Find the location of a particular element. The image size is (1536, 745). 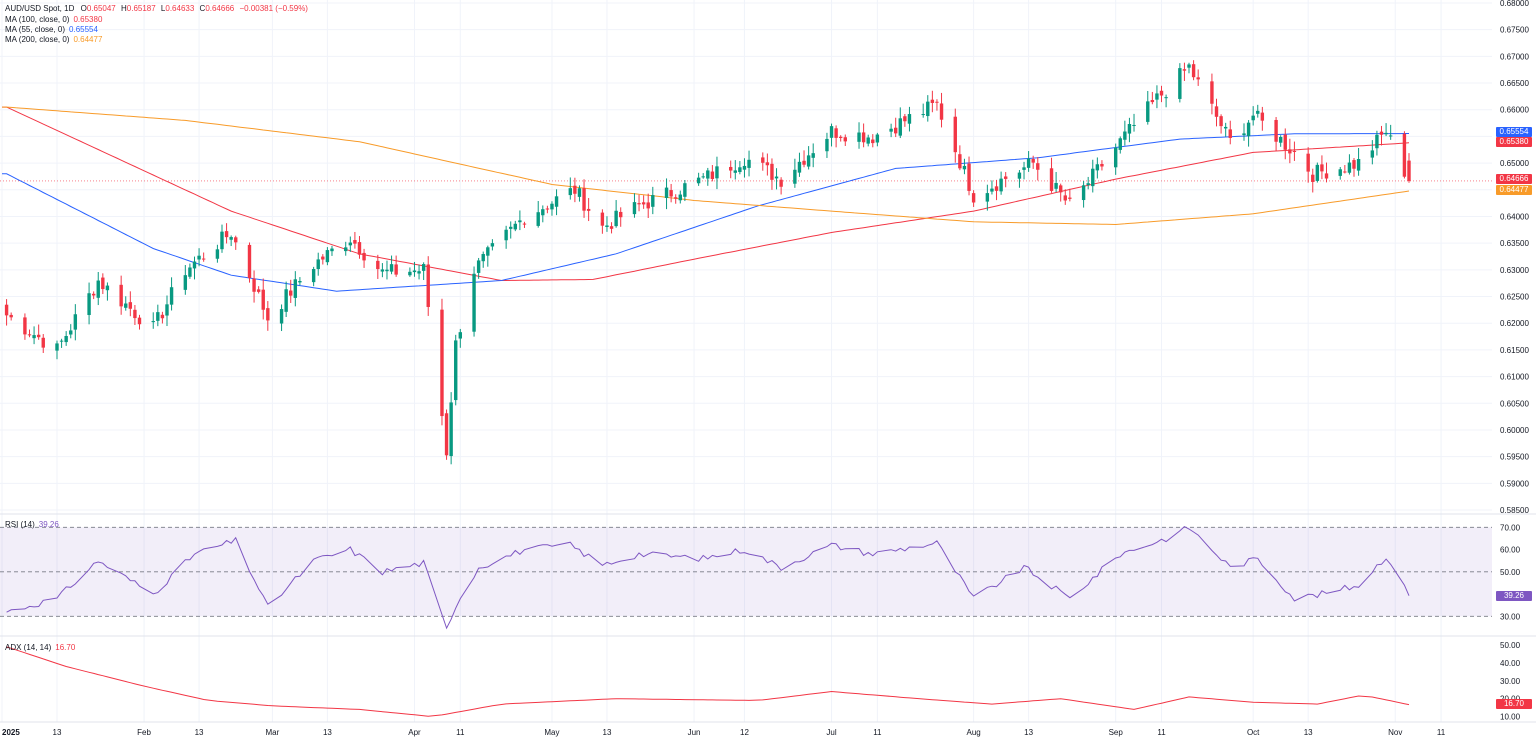

ma55-legend: MA (55, close, 0) 0.65554 is located at coordinates (51, 30).